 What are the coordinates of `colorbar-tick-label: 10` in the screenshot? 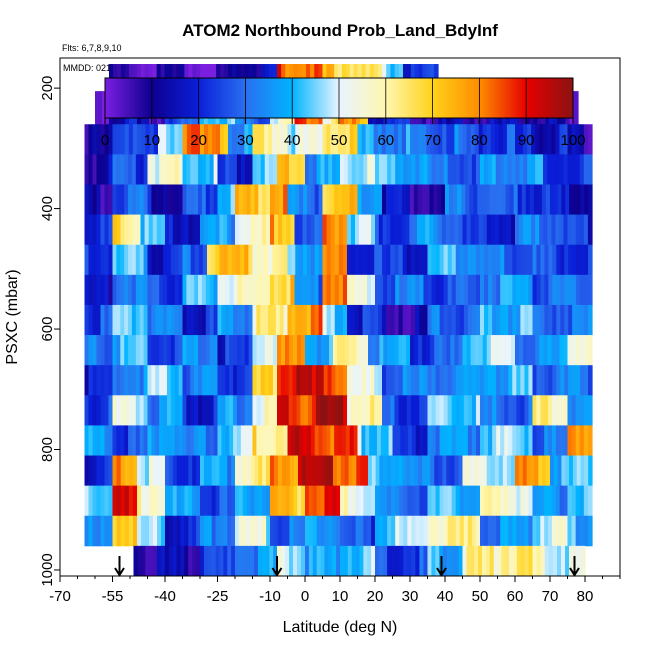 It's located at (151, 140).